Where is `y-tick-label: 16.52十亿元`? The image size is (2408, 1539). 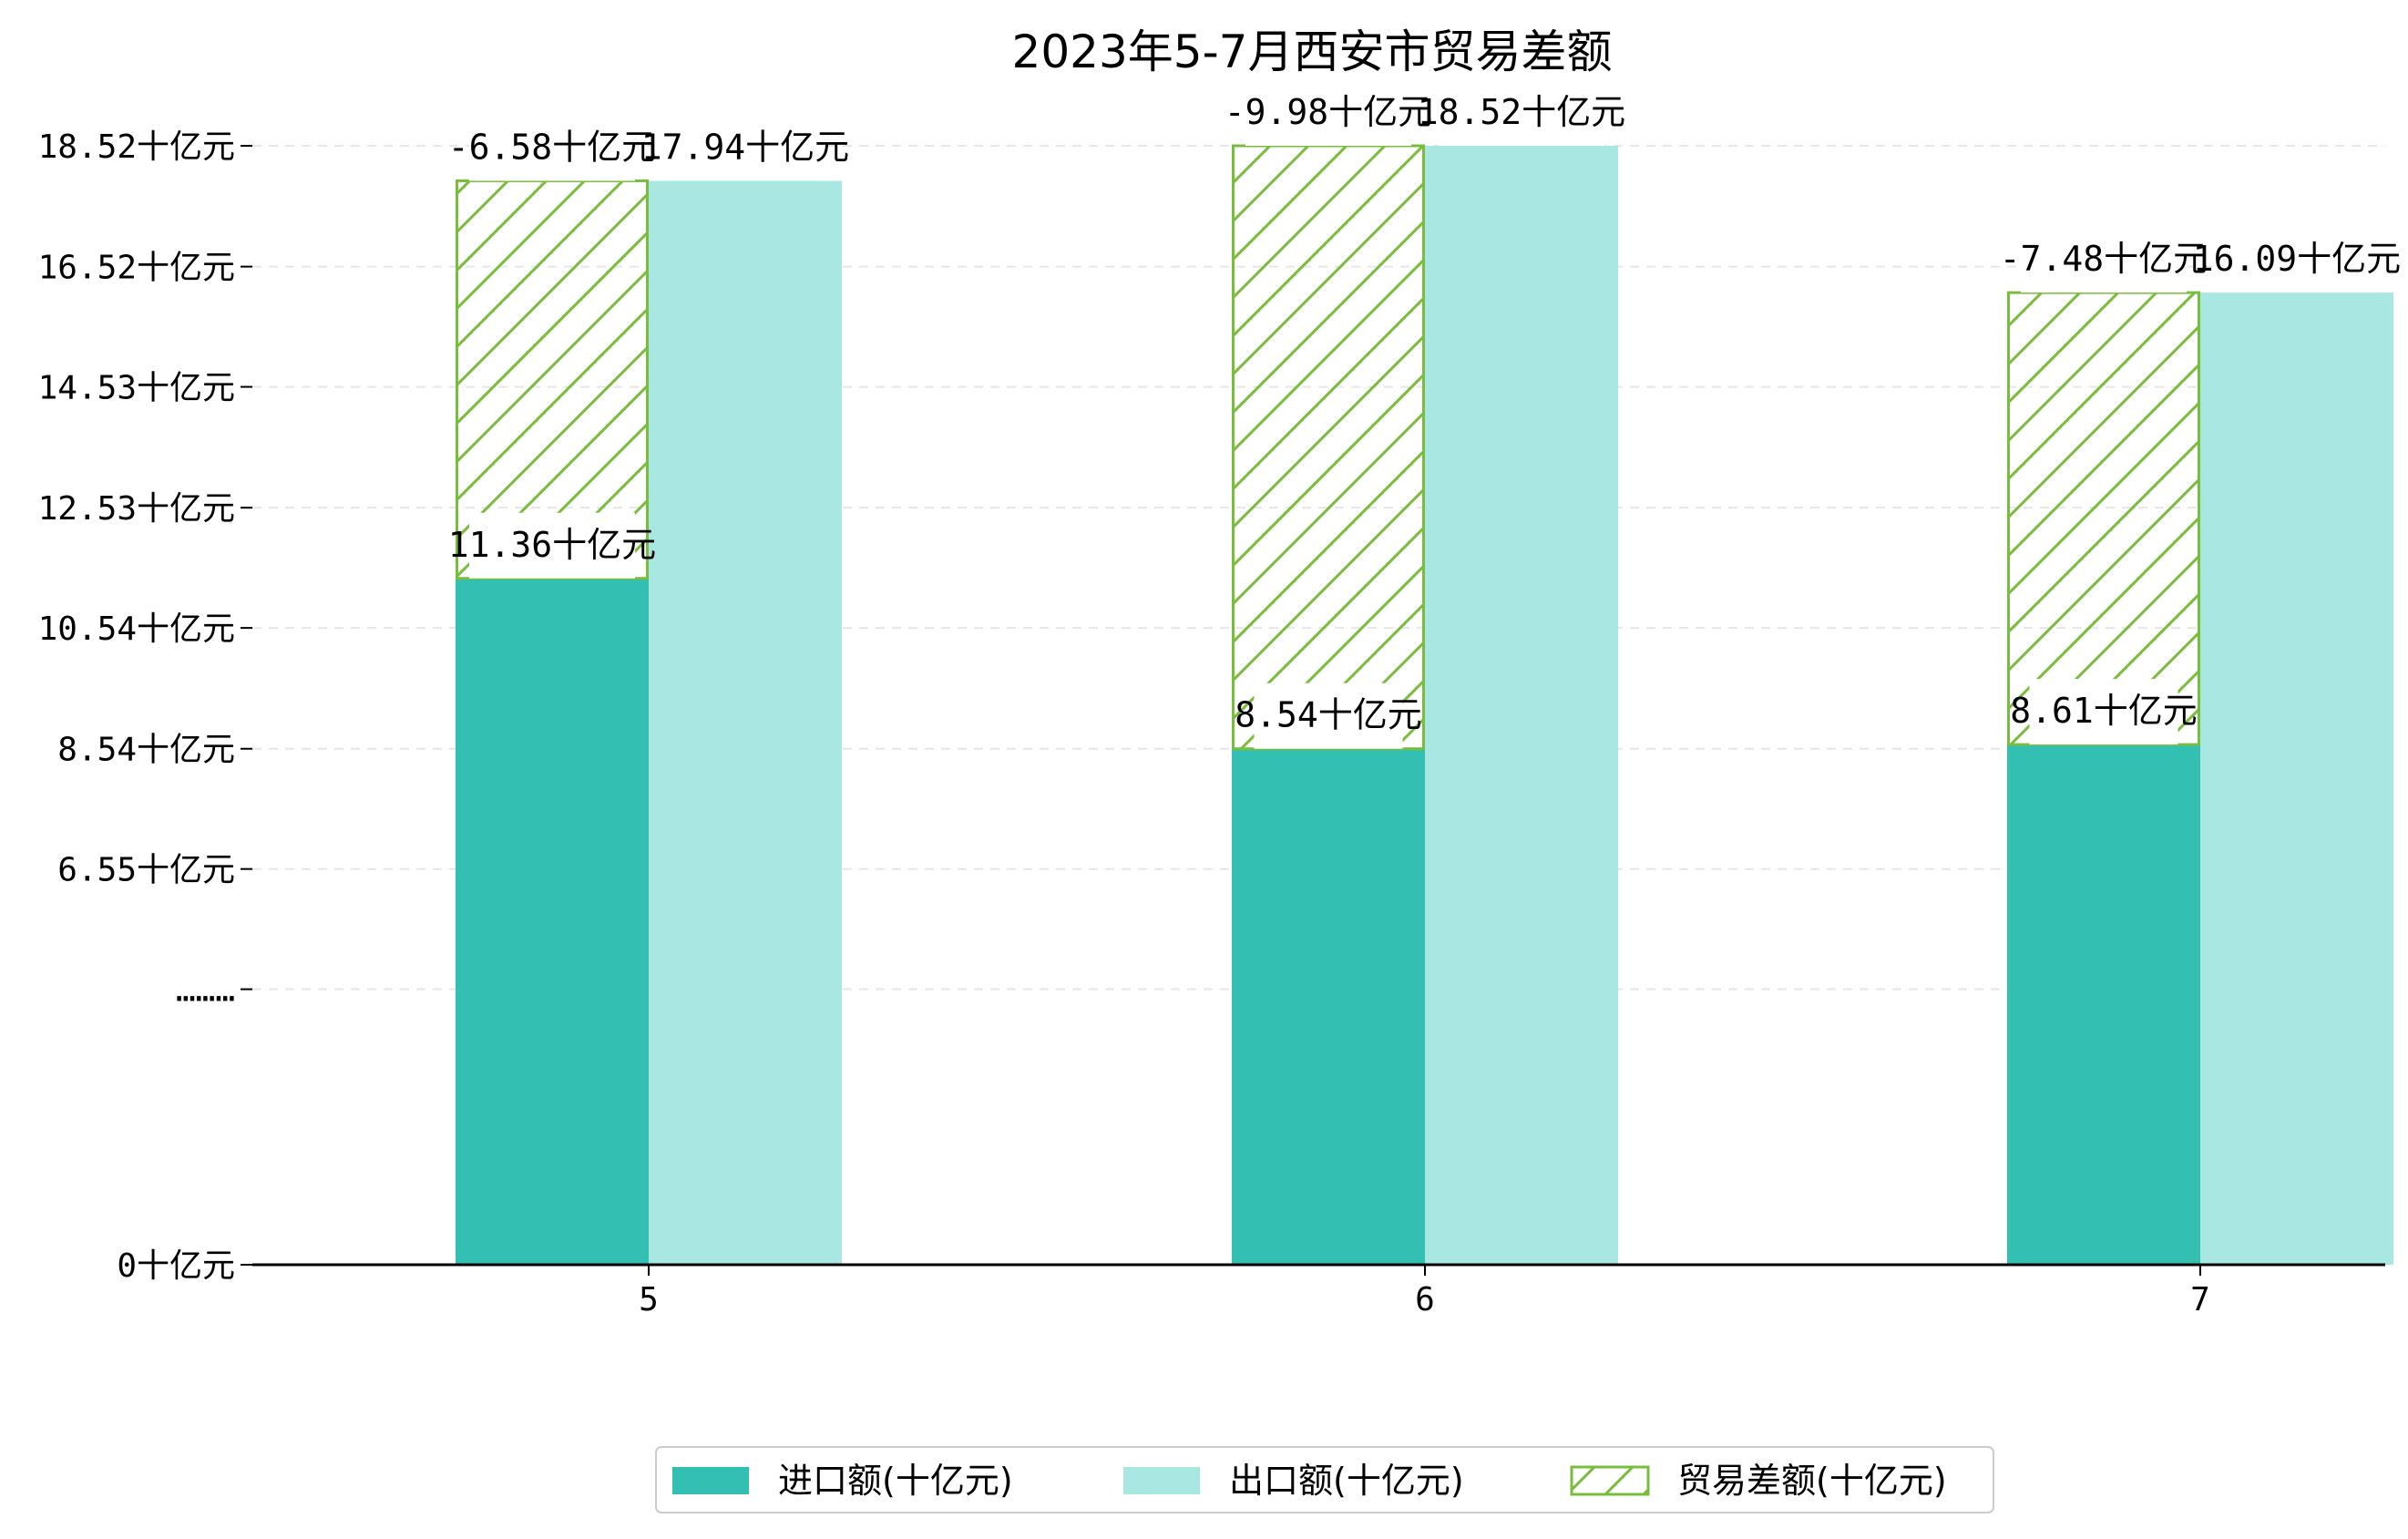 y-tick-label: 16.52十亿元 is located at coordinates (136, 269).